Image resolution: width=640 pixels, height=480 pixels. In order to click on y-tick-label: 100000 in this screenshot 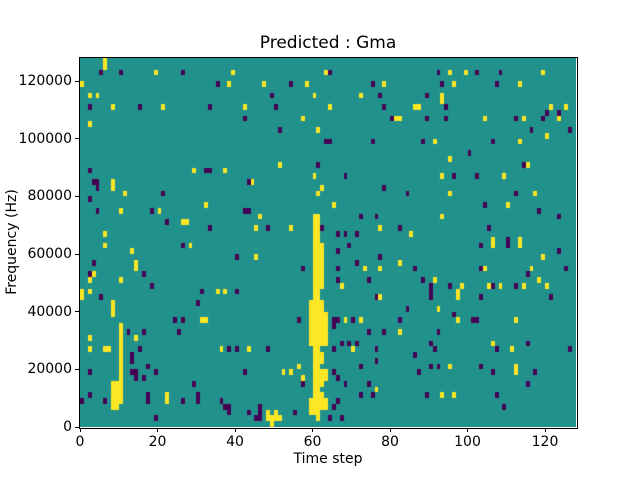, I will do `click(45, 138)`.